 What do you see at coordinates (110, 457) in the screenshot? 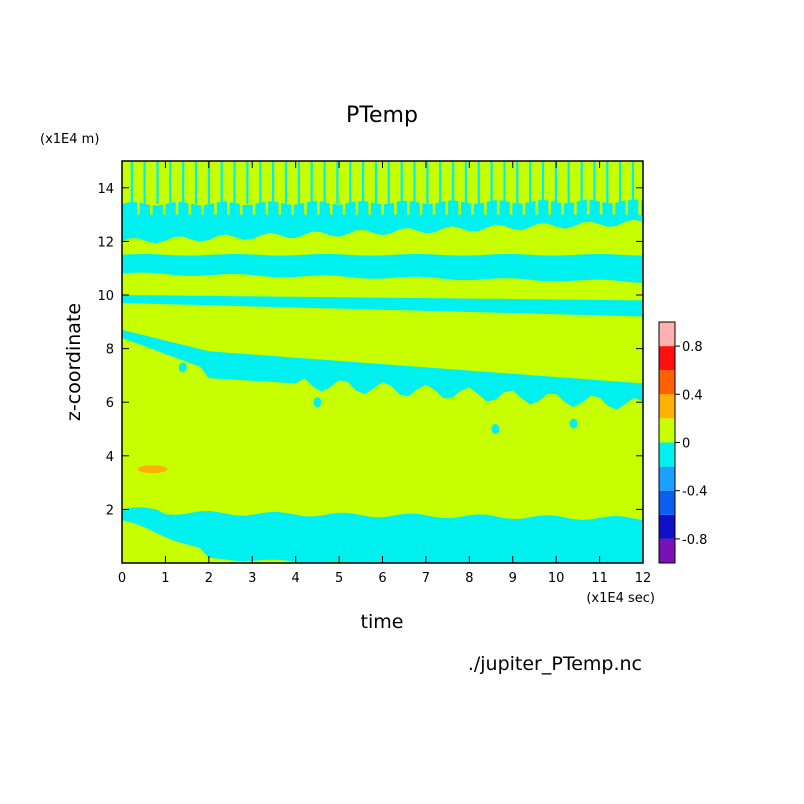
I see `y-tick-label: 4` at bounding box center [110, 457].